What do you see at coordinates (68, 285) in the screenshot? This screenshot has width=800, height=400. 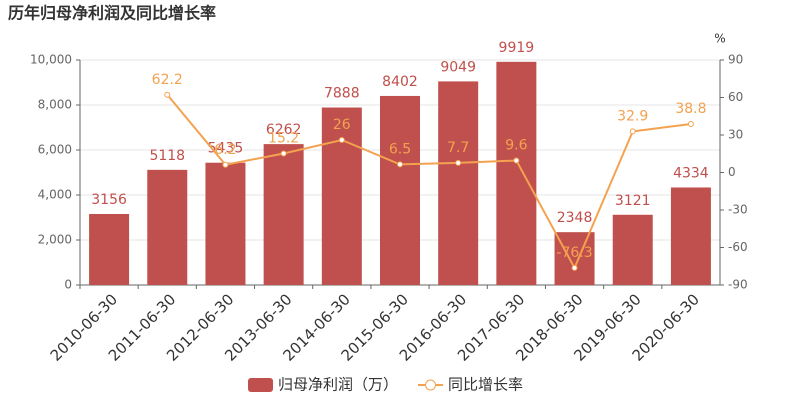 I see `y-tick-label: 0` at bounding box center [68, 285].